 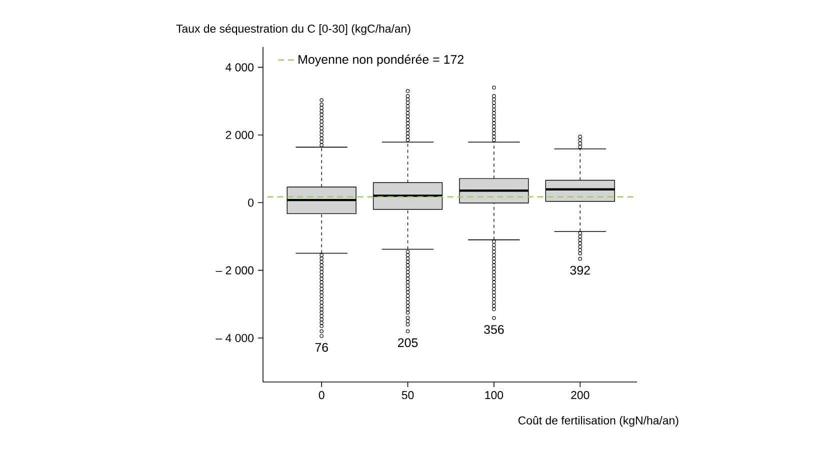 I want to click on annotation: 392, so click(x=580, y=270).